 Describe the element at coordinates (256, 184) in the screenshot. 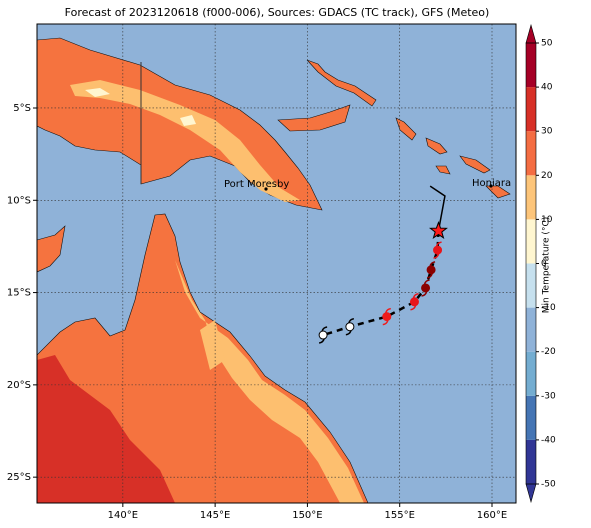

I see `city-label: Port Moresby` at that location.